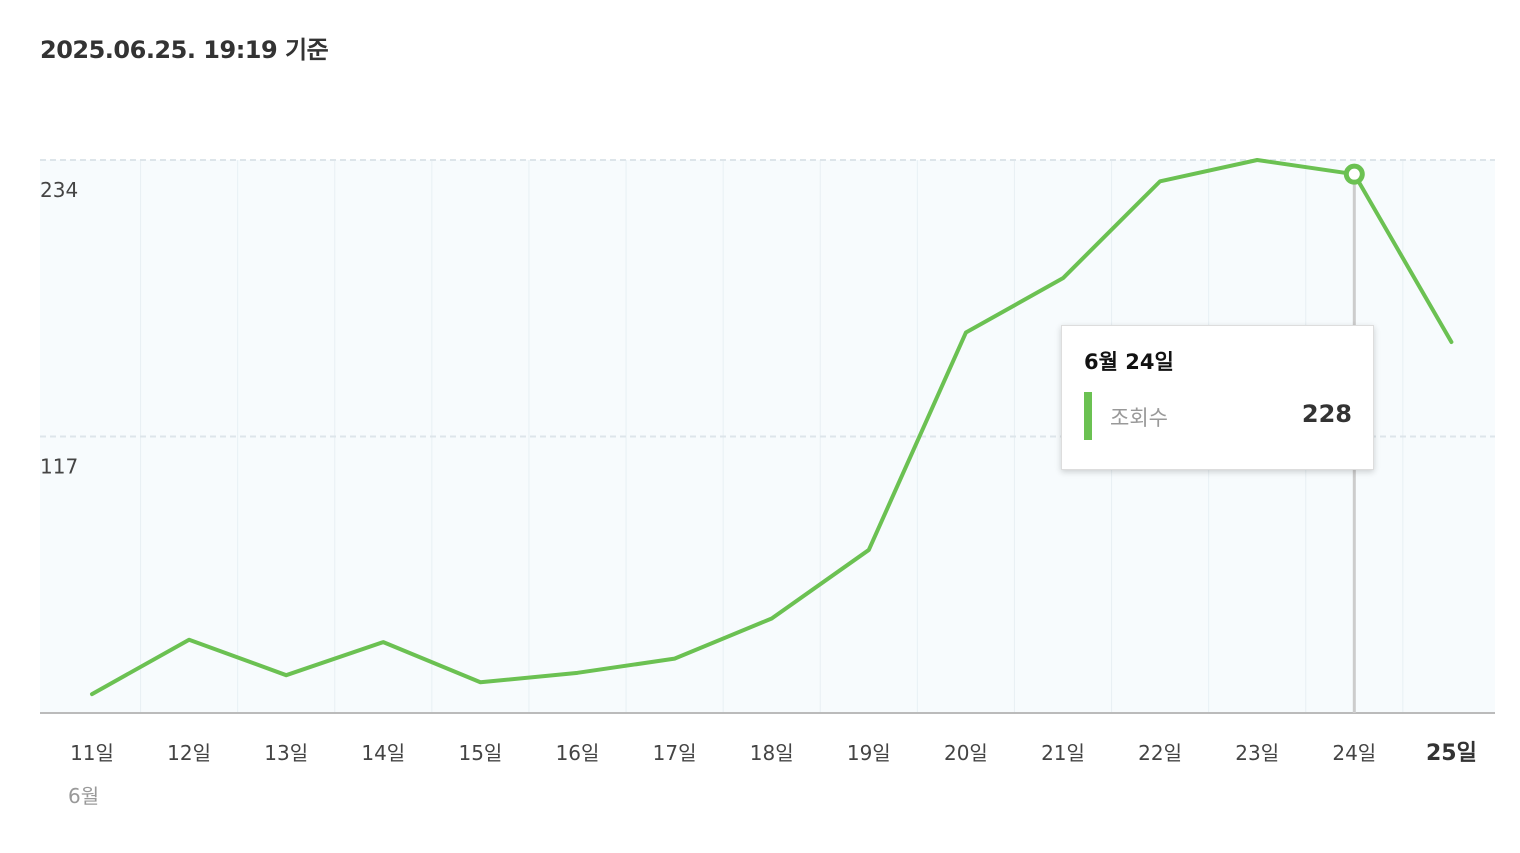  I want to click on tooltip: 6월 24일 조회수 228, so click(1217, 397).